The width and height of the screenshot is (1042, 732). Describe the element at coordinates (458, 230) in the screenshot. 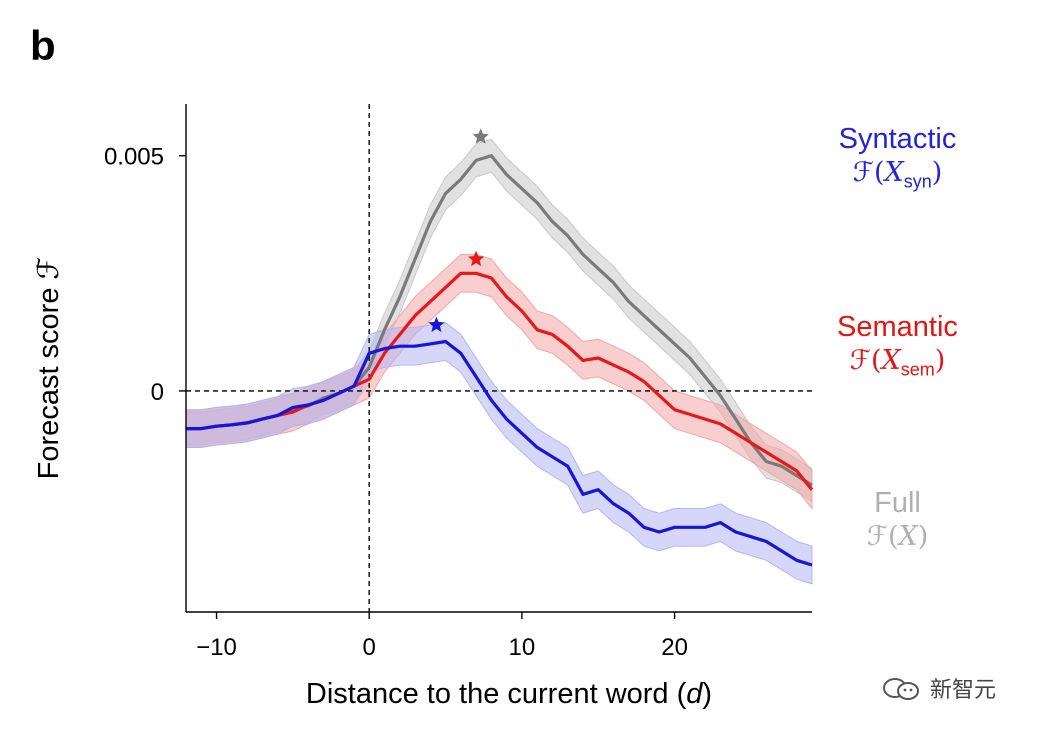

I see `peak-markers` at that location.